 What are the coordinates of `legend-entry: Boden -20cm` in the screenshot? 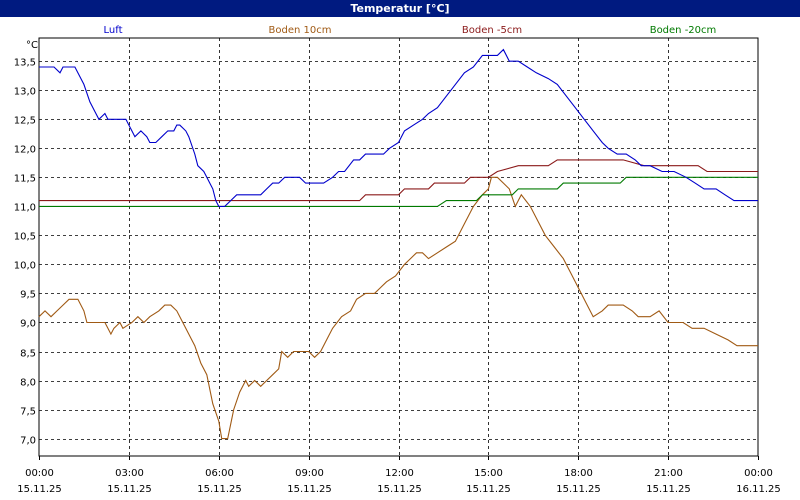 It's located at (683, 30).